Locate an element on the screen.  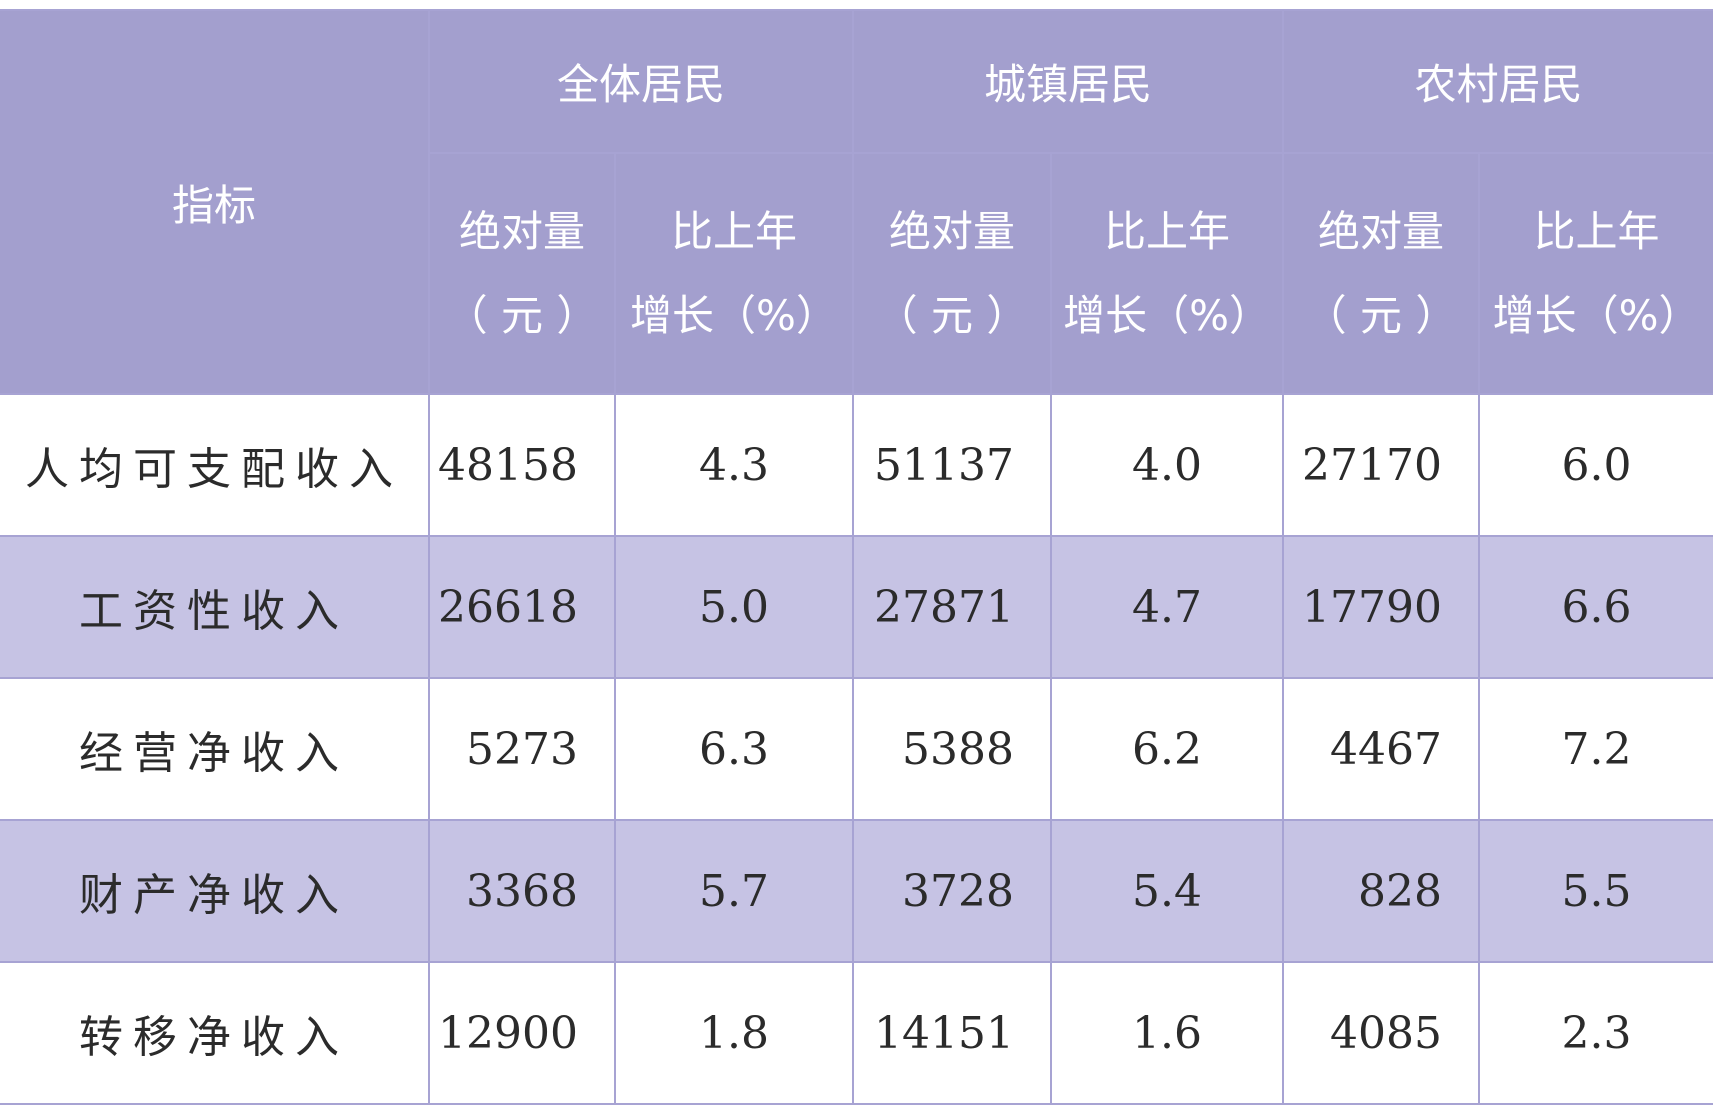
row-label: 转移净收入 is located at coordinates (215, 1033).